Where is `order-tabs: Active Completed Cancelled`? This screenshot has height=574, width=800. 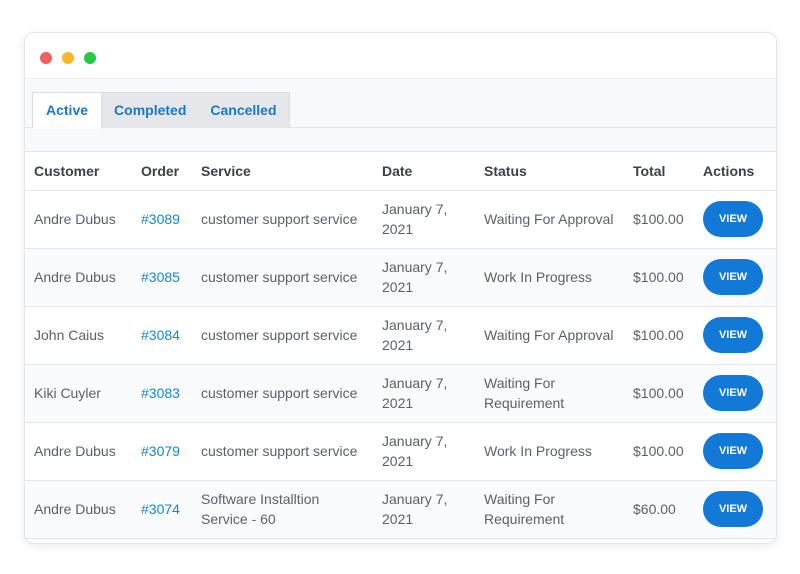 order-tabs: Active Completed Cancelled is located at coordinates (161, 110).